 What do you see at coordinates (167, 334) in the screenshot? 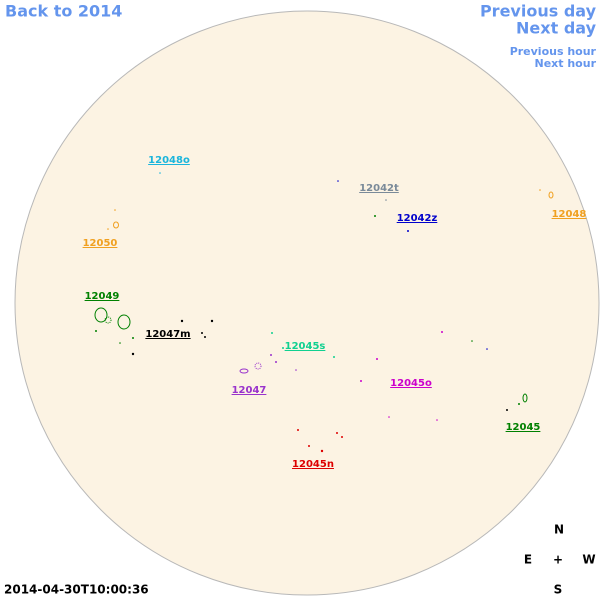
I see `region-label: 12047m` at bounding box center [167, 334].